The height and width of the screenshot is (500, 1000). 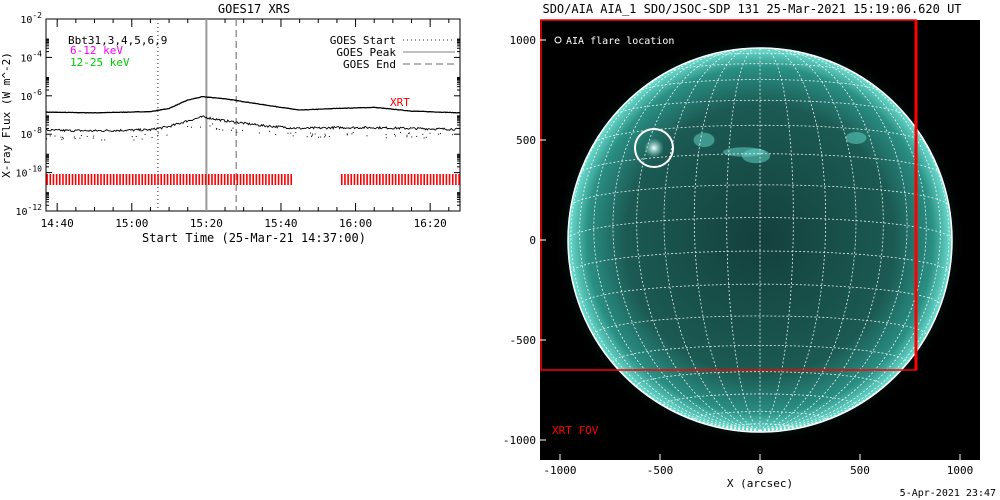 What do you see at coordinates (760, 470) in the screenshot?
I see `x-tick-label: 0` at bounding box center [760, 470].